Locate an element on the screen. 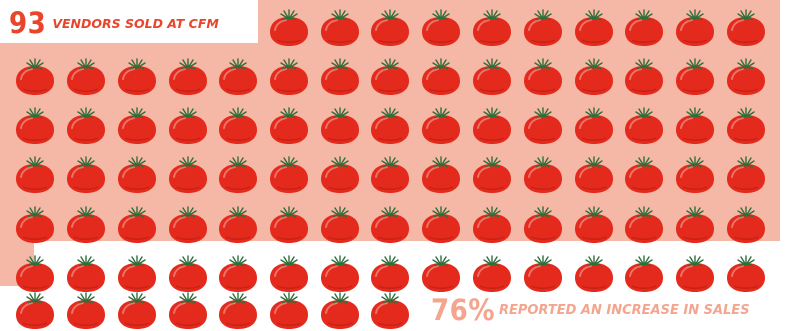  headline: 93 VENDORS SOLD AT CFM is located at coordinates (114, 23).